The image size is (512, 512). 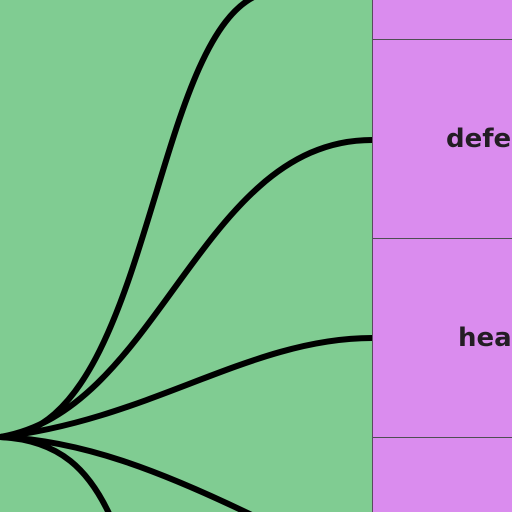 I want to click on branch-link-lower, so click(x=126, y=473).